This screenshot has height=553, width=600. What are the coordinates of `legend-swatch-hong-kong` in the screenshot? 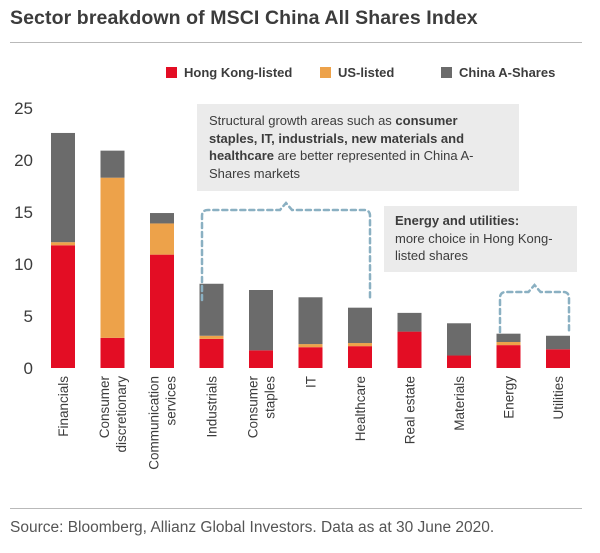 It's located at (171, 72).